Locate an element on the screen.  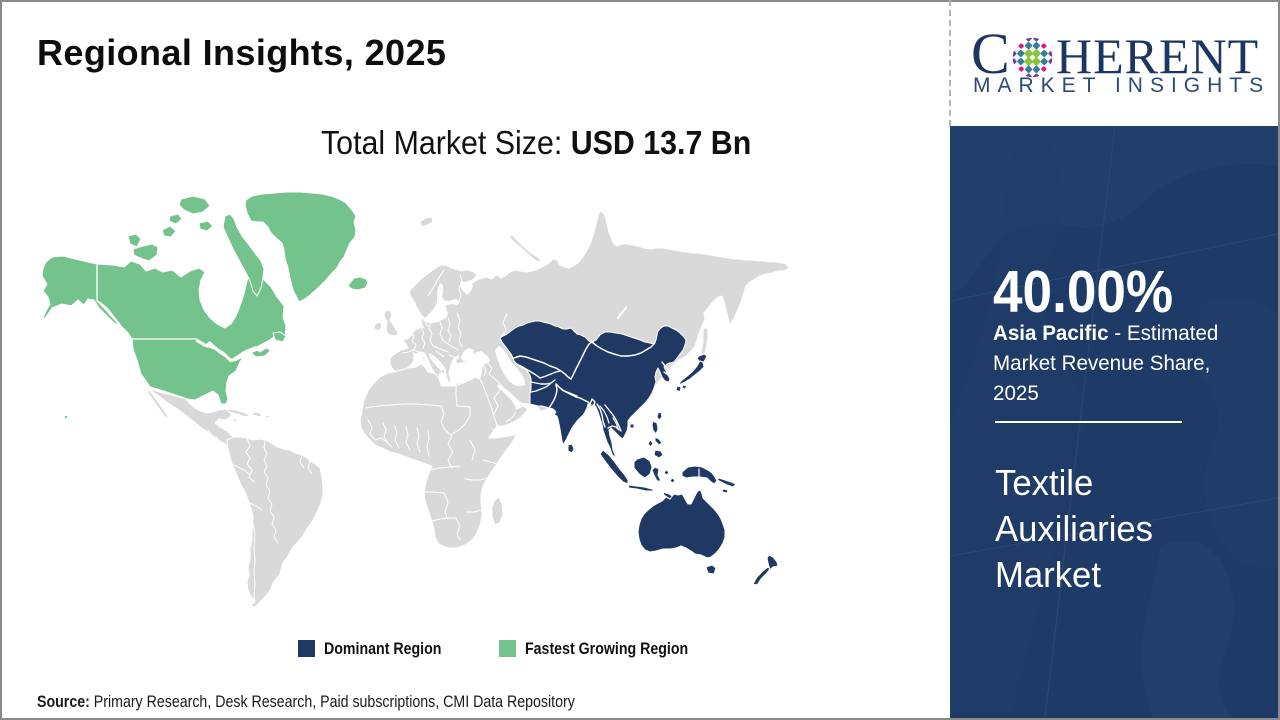
svg-text: HERENT is located at coordinates (1157, 56).